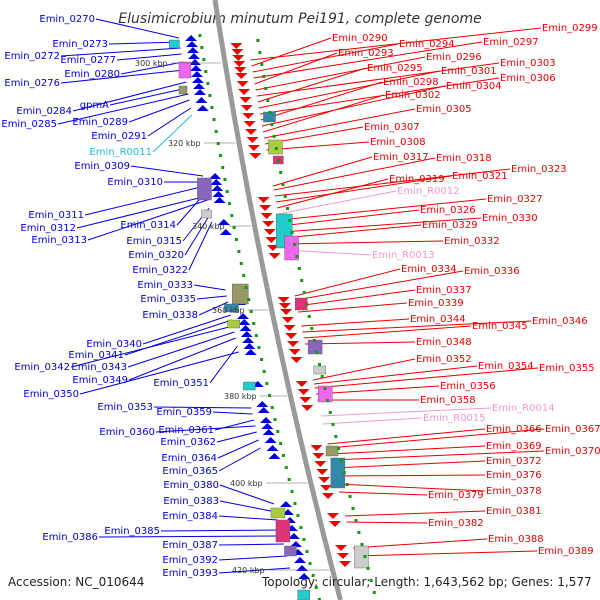 This screenshot has width=600, height=600. What do you see at coordinates (100, 122) in the screenshot?
I see `gene-label: Emin_0289` at bounding box center [100, 122].